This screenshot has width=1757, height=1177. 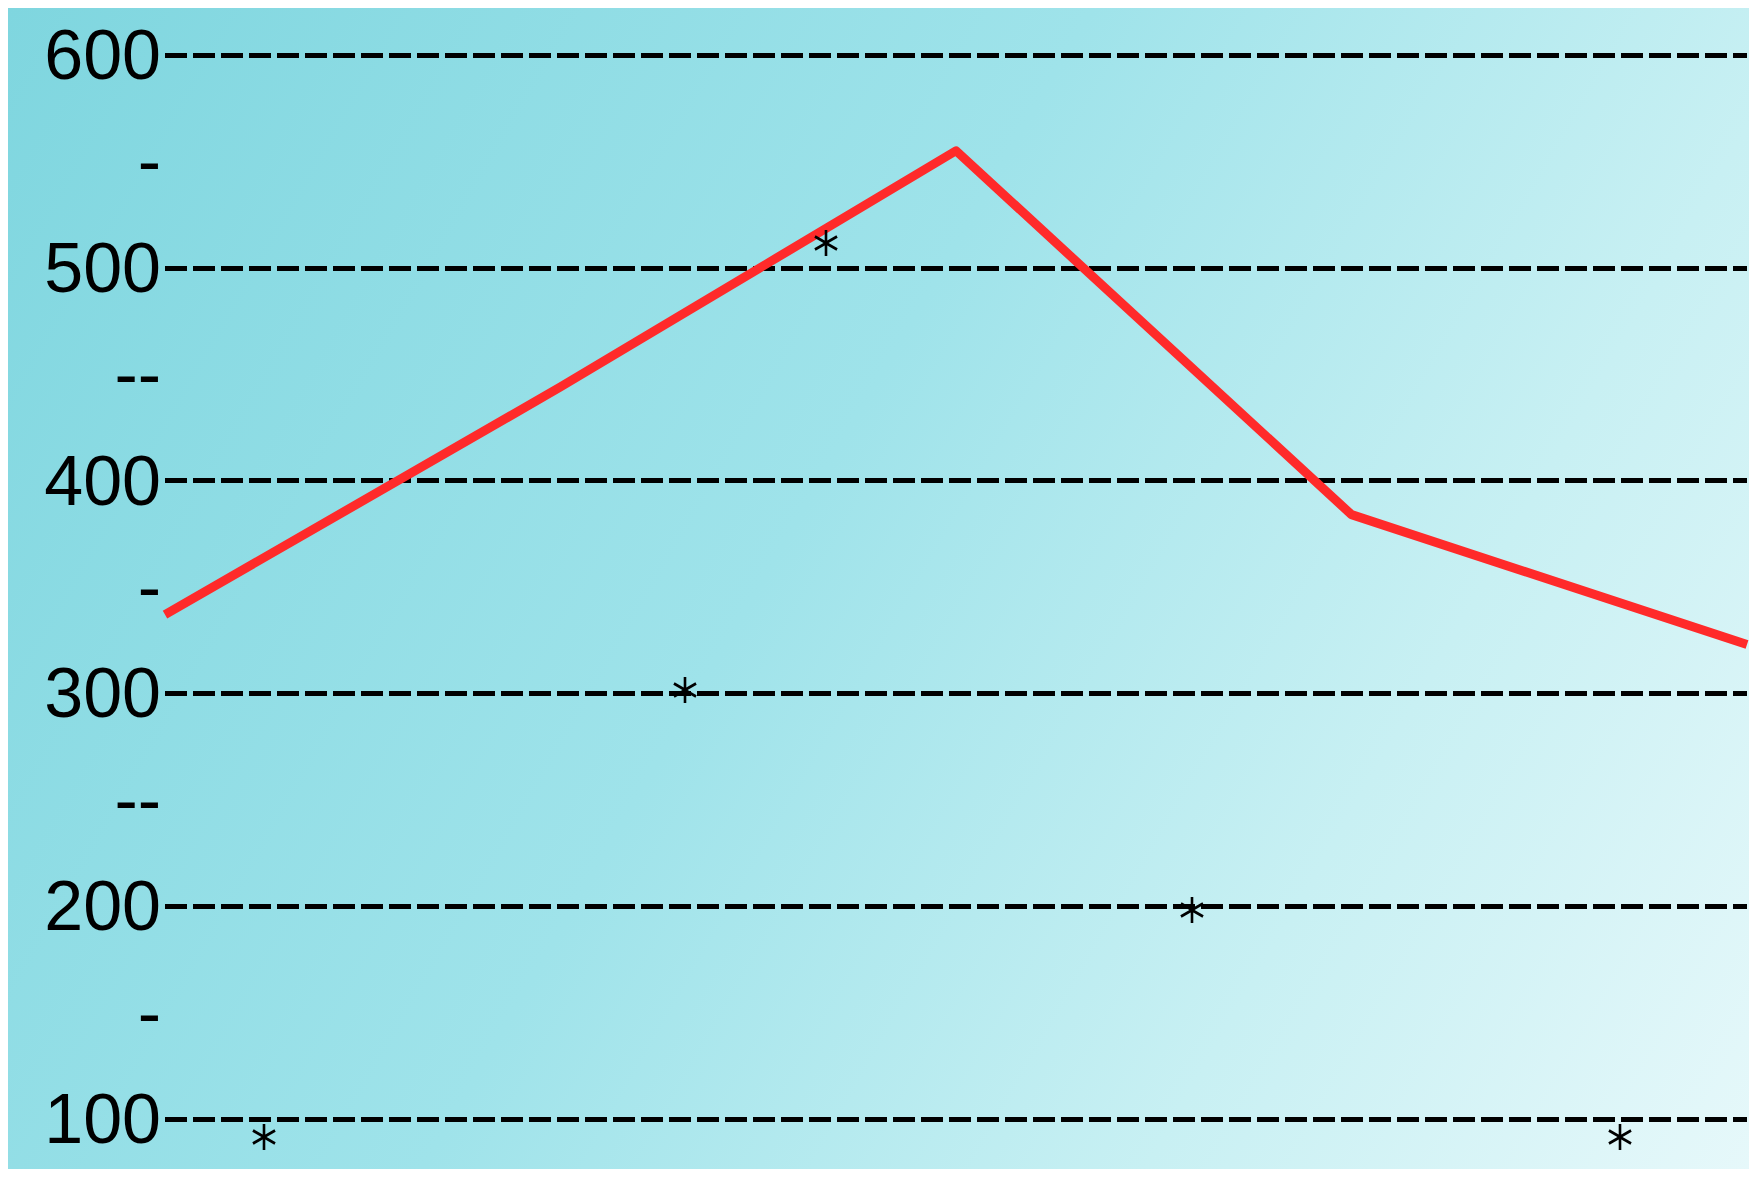 What do you see at coordinates (102, 480) in the screenshot?
I see `y-tick-label: 400` at bounding box center [102, 480].